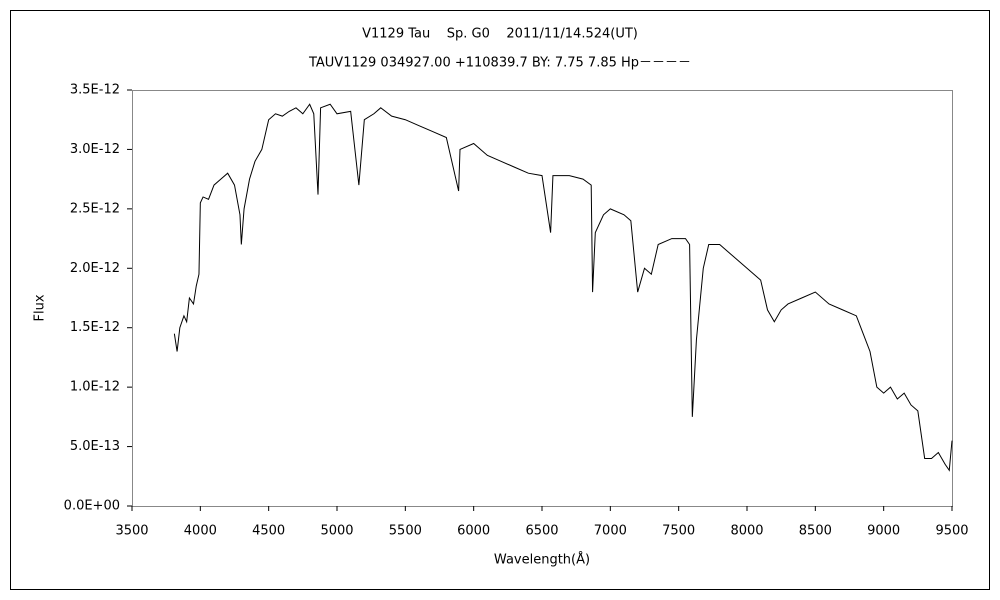 This screenshot has height=600, width=1000. I want to click on x-tick-label: 8000, so click(746, 531).